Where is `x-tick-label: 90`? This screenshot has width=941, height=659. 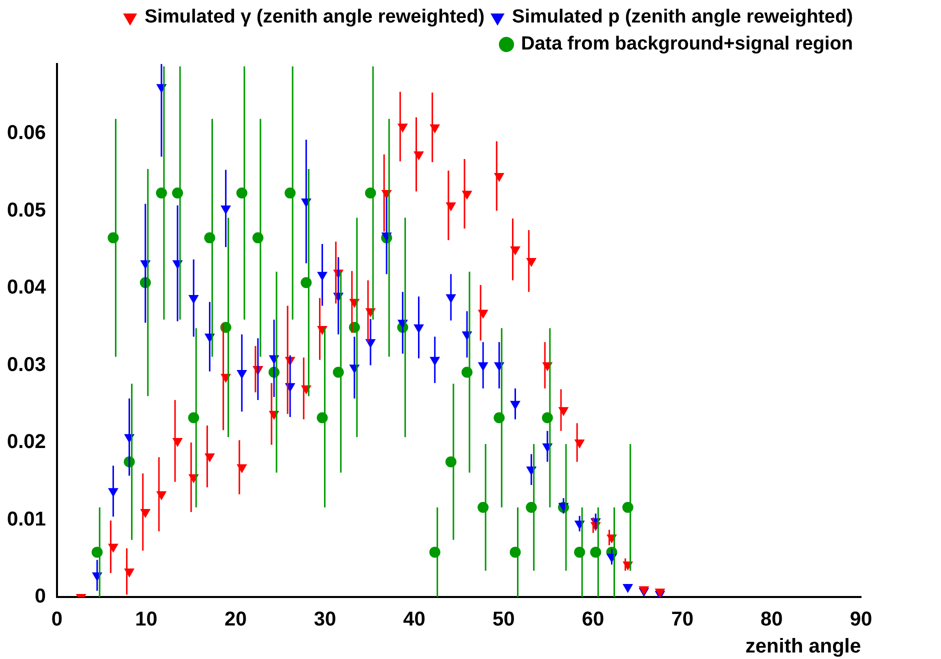
x-tick-label: 90 is located at coordinates (861, 619).